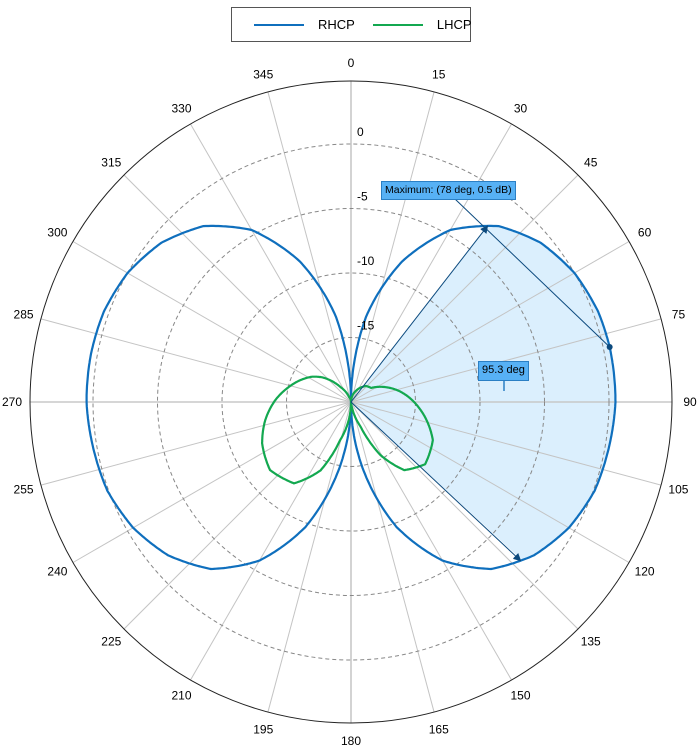 The height and width of the screenshot is (750, 700). What do you see at coordinates (351, 741) in the screenshot?
I see `angle-tick-label: 180` at bounding box center [351, 741].